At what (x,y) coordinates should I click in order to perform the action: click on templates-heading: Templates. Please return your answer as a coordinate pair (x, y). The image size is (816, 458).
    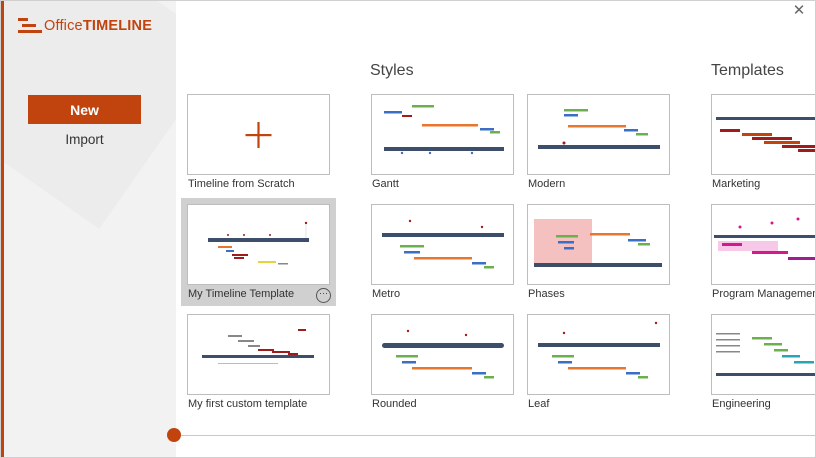
    Looking at the image, I should click on (747, 70).